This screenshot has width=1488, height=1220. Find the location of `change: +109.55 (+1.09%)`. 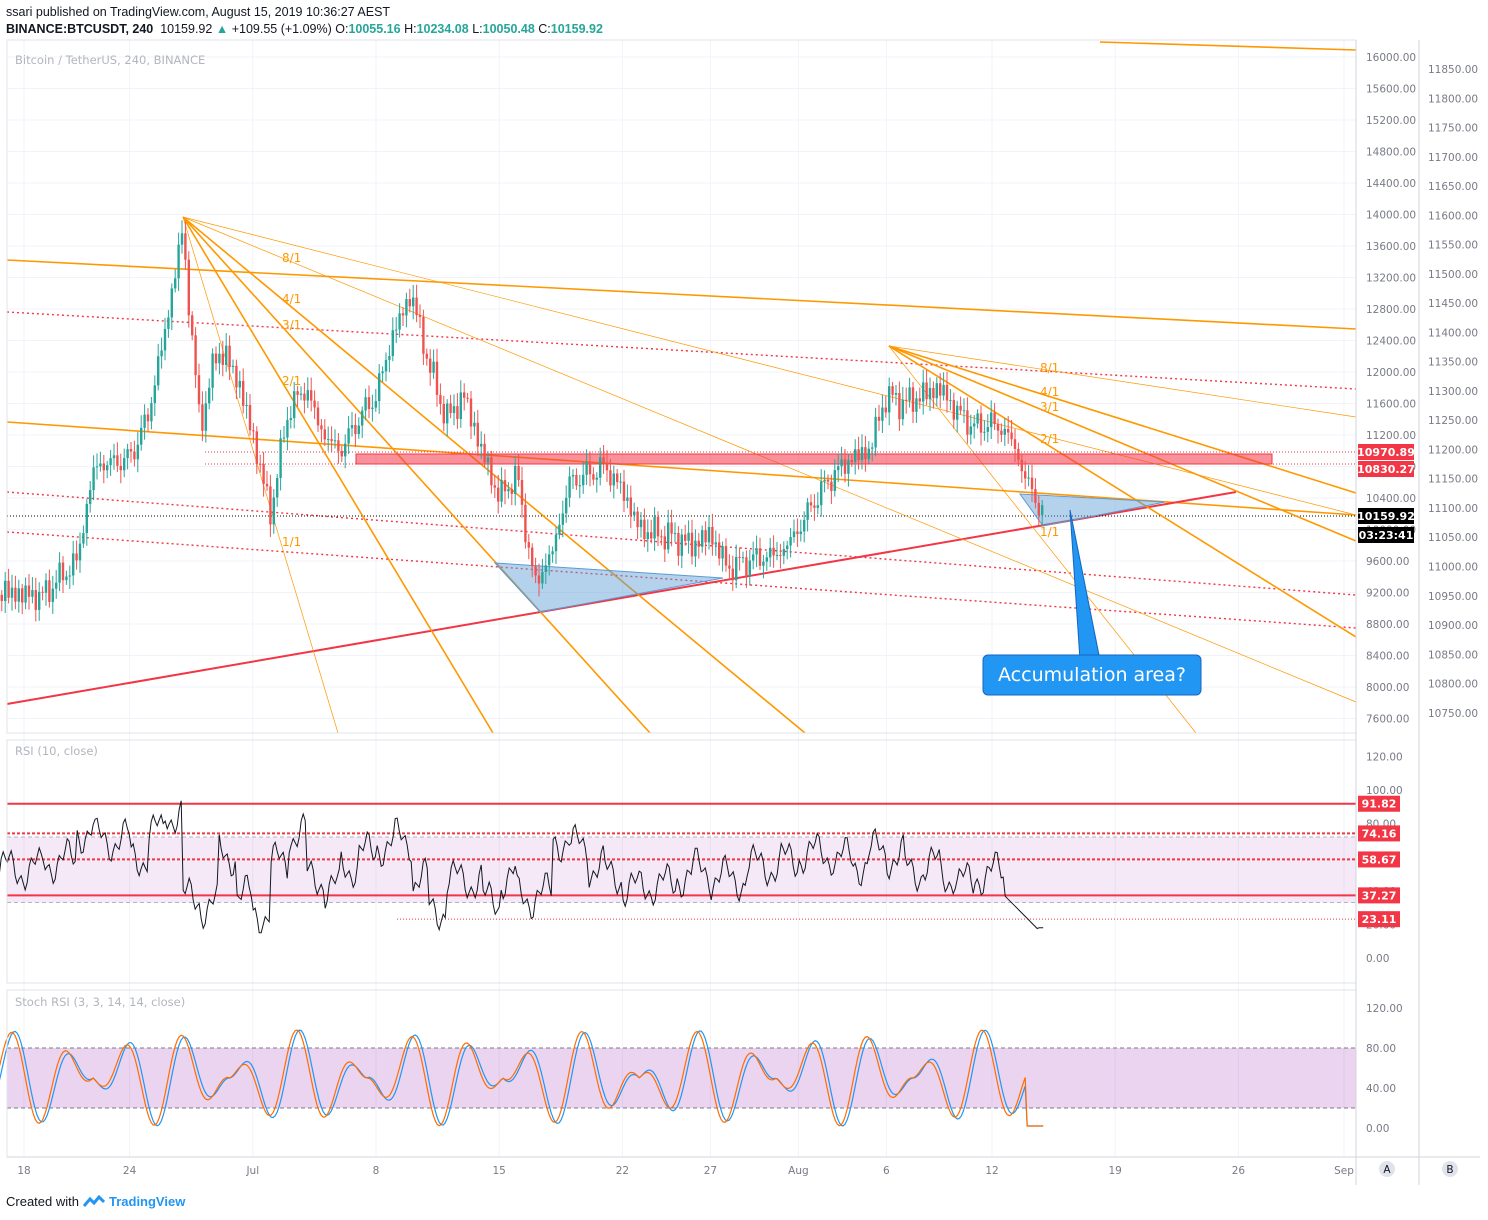

change: +109.55 (+1.09%) is located at coordinates (281, 29).